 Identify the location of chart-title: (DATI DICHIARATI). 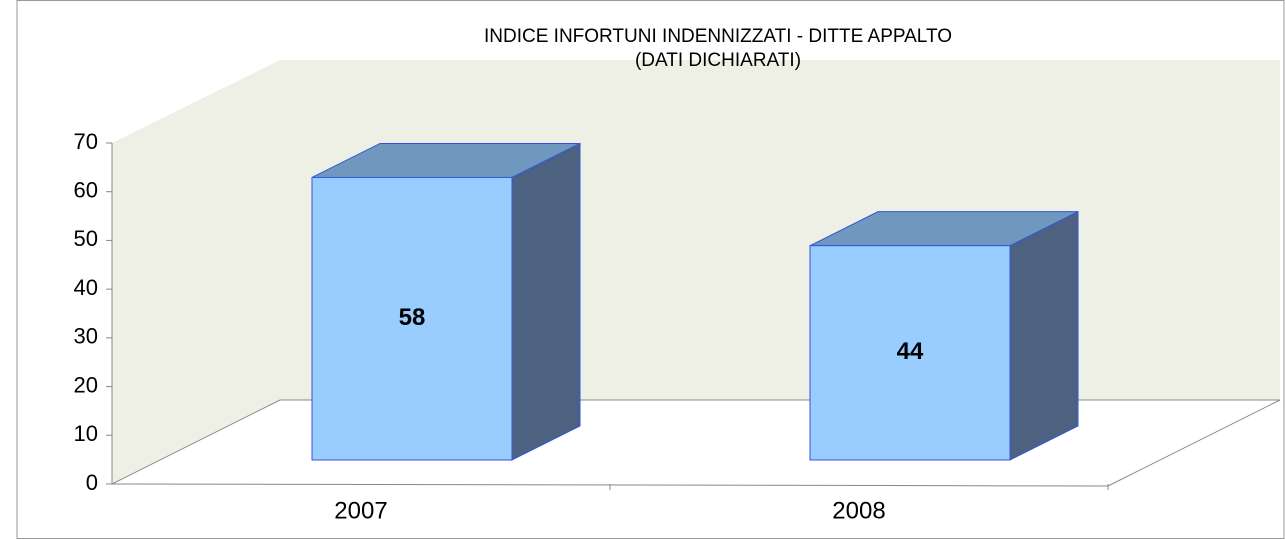
(718, 60).